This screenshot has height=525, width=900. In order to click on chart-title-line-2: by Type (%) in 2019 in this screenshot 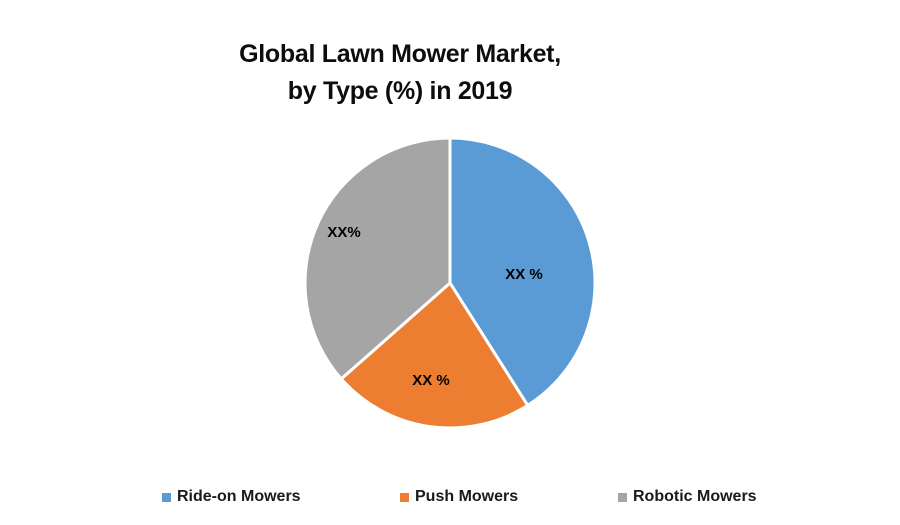, I will do `click(400, 91)`.